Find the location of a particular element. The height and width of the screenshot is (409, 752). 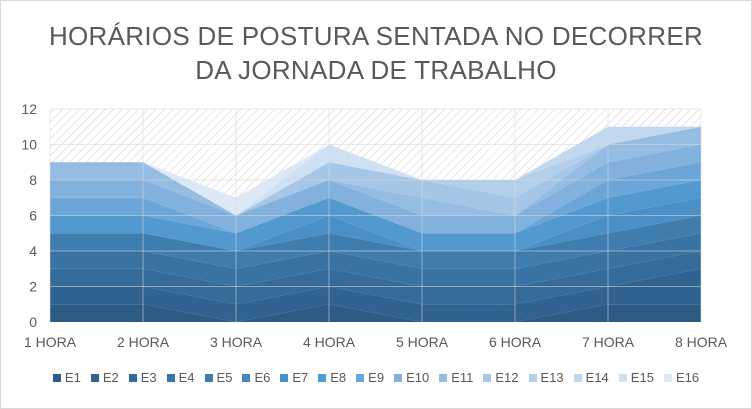

x-tick-label: 1 HORA is located at coordinates (50, 342).